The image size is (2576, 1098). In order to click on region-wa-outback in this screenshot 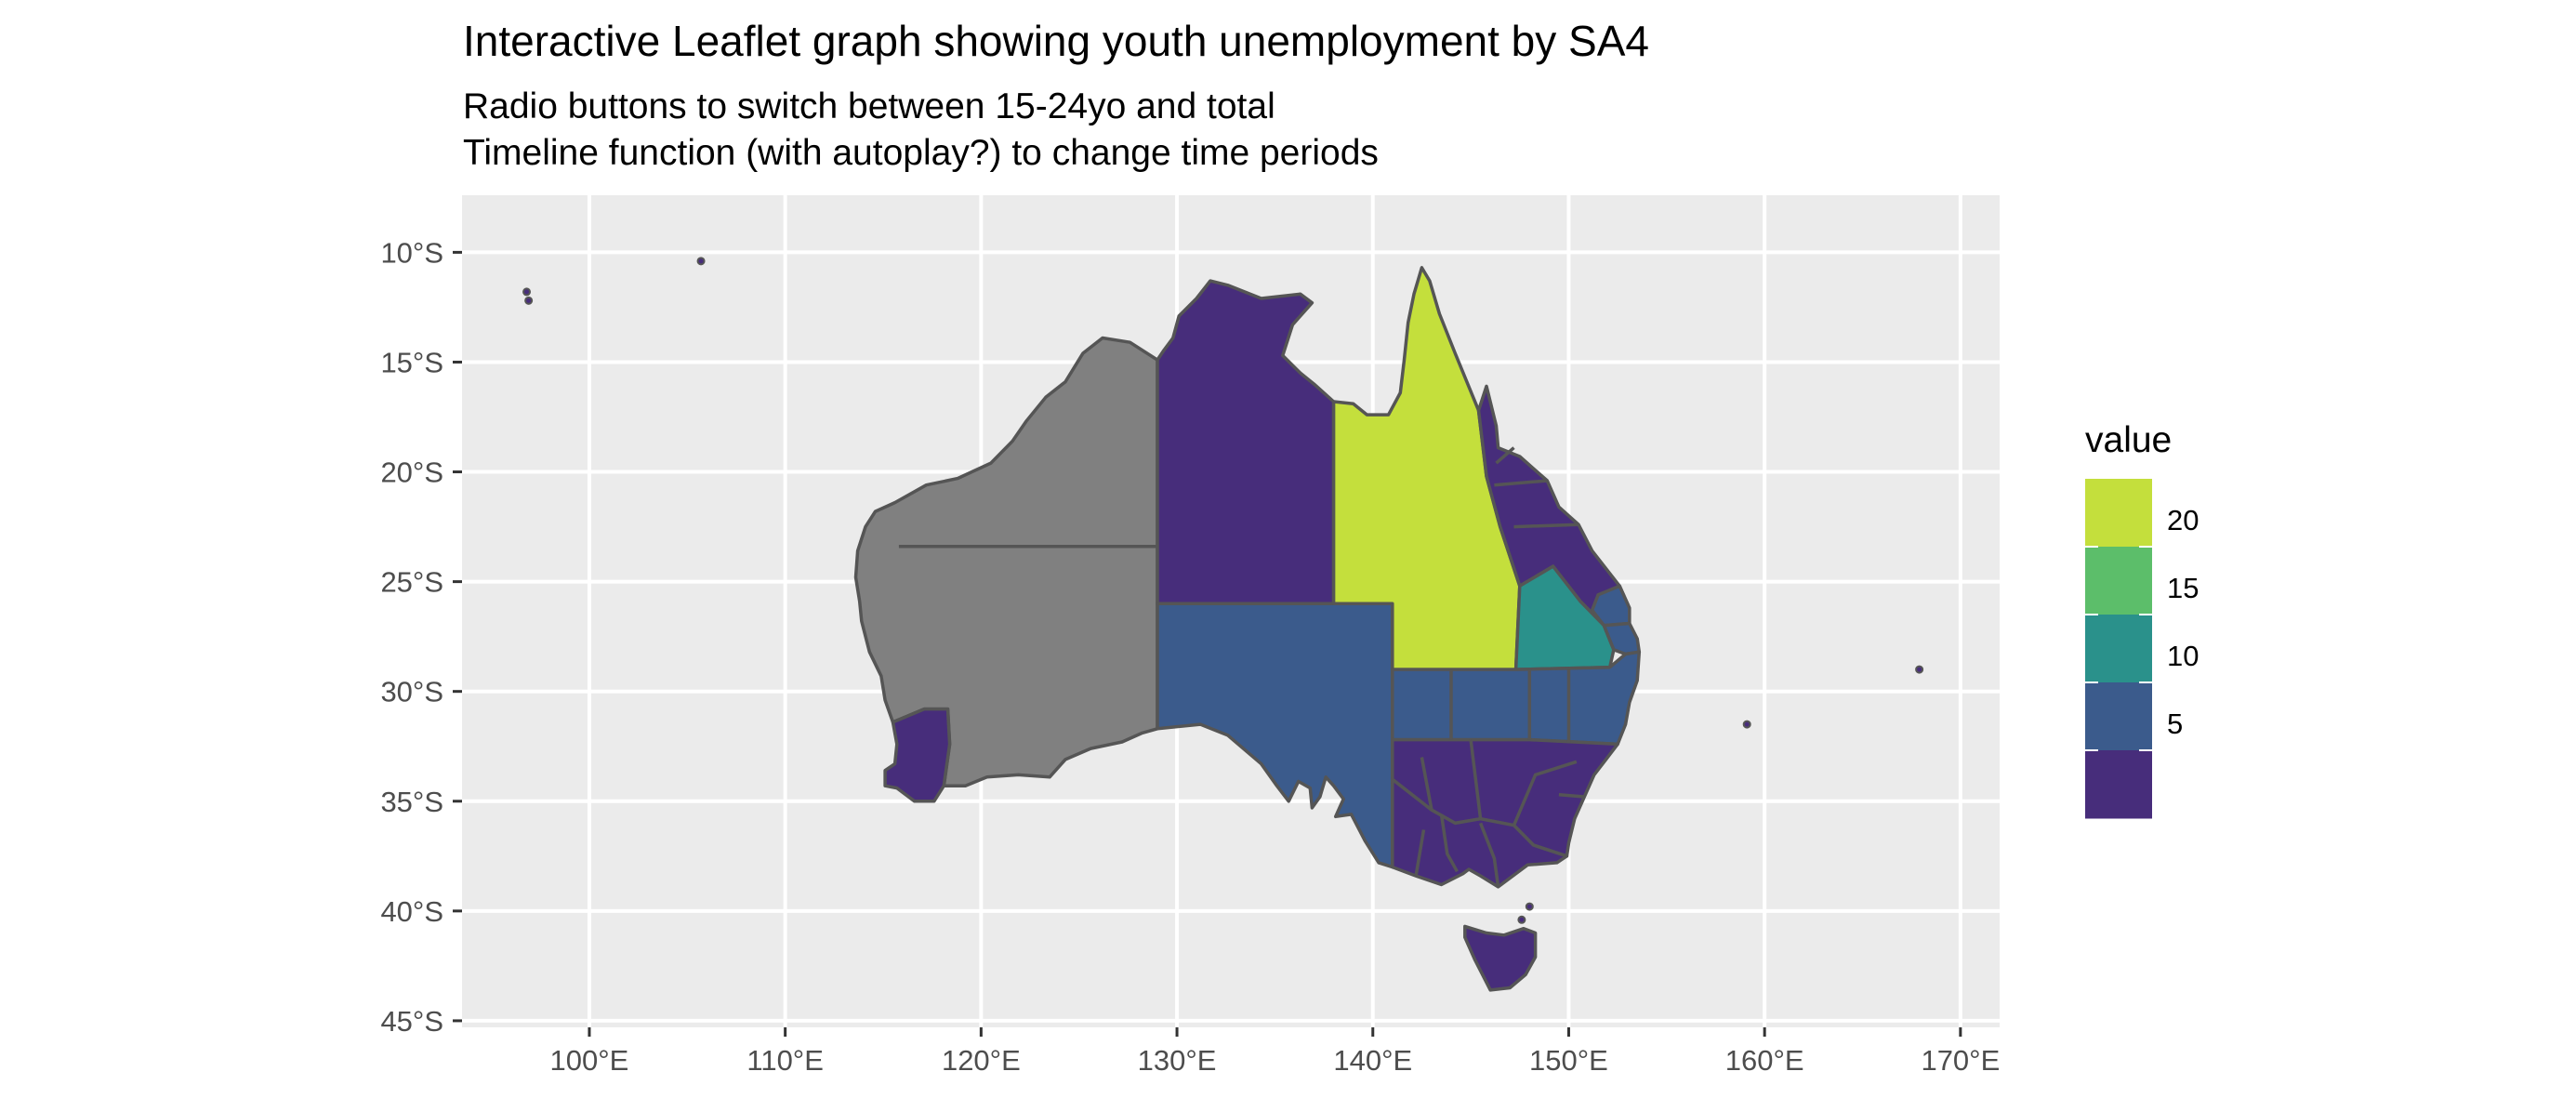, I will do `click(1006, 561)`.